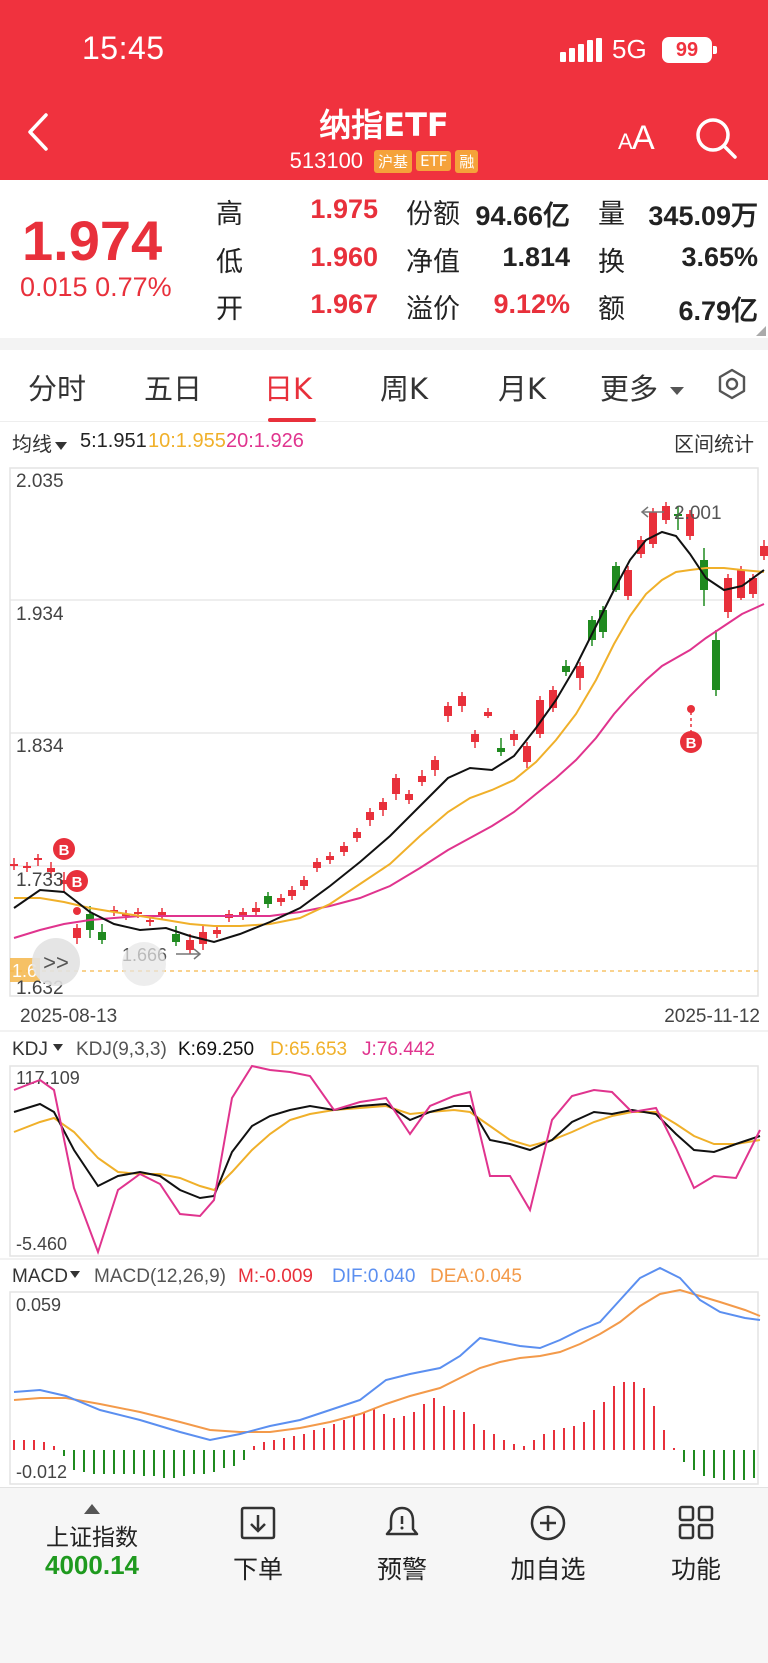 The width and height of the screenshot is (768, 1663). What do you see at coordinates (37, 1049) in the screenshot?
I see `kdj-selector: KDJ` at bounding box center [37, 1049].